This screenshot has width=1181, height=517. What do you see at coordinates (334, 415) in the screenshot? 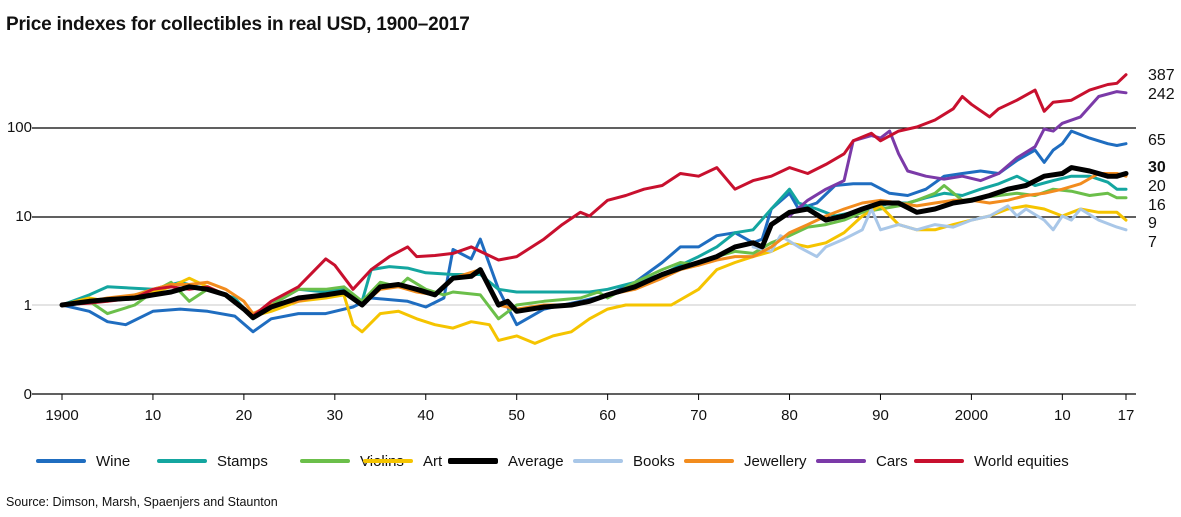
I see `x-tick-label: 30` at bounding box center [334, 415].